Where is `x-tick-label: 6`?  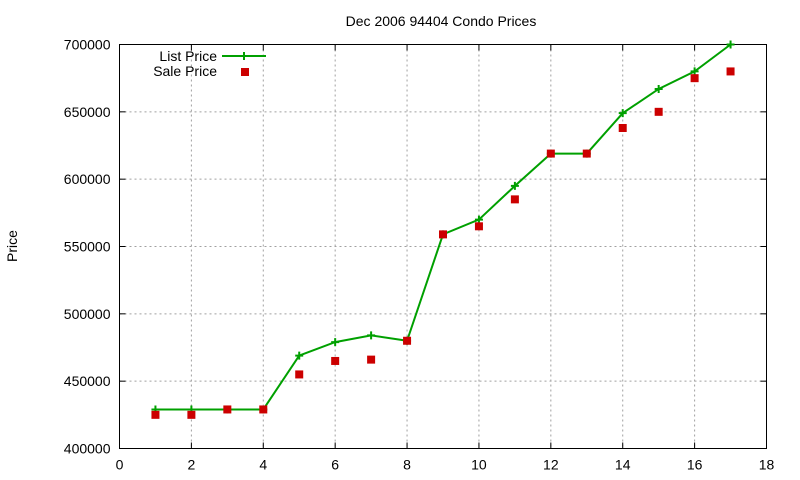
x-tick-label: 6 is located at coordinates (335, 465).